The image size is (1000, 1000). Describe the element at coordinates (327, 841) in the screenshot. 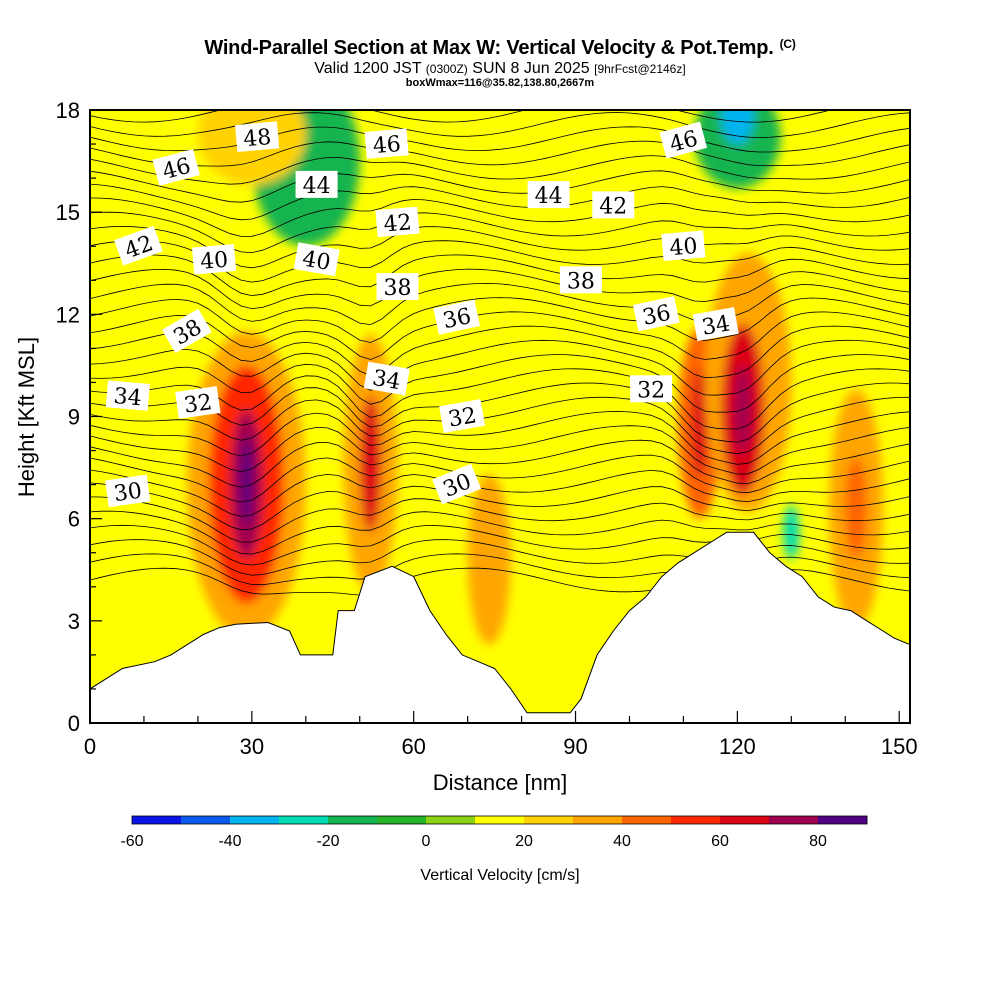

I see `colorbar-tick-label: -20` at that location.